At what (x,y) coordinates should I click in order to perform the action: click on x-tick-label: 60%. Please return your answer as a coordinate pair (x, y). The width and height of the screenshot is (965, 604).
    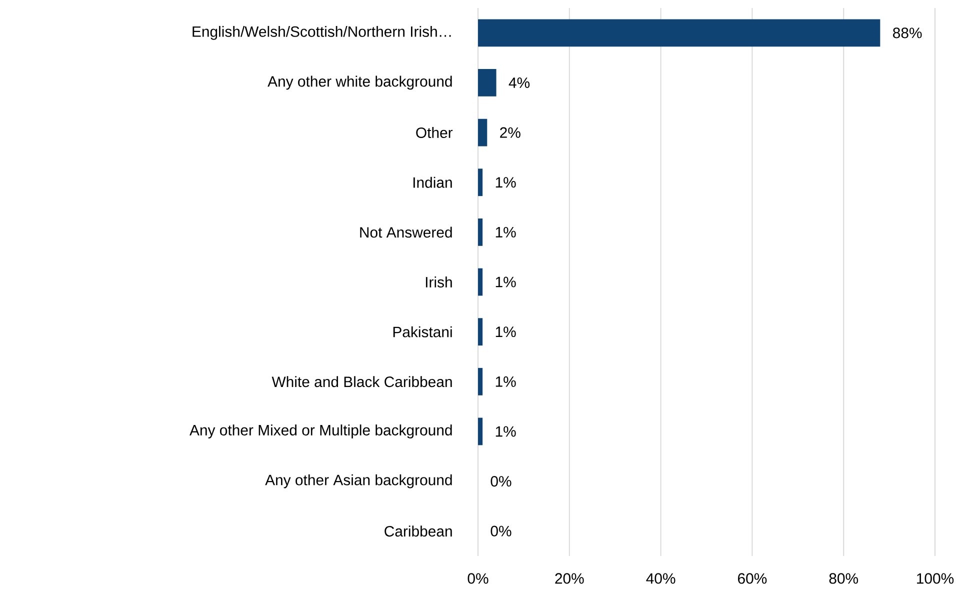
    Looking at the image, I should click on (752, 578).